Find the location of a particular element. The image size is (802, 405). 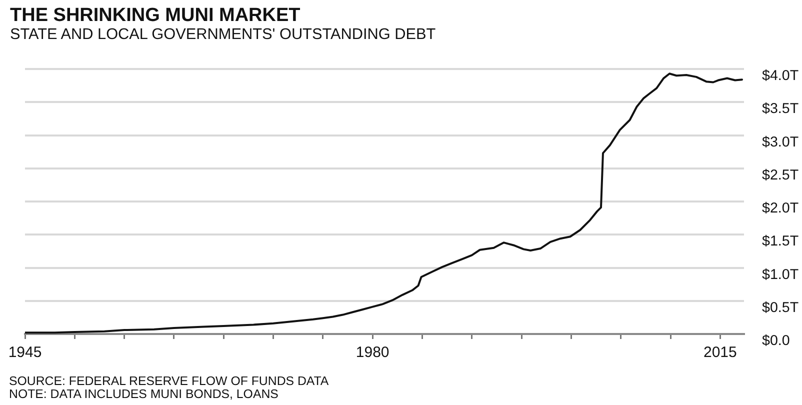

source-note: SOURCE: FEDERAL RESERVE FLOW OF FUNDS DATA is located at coordinates (169, 381).